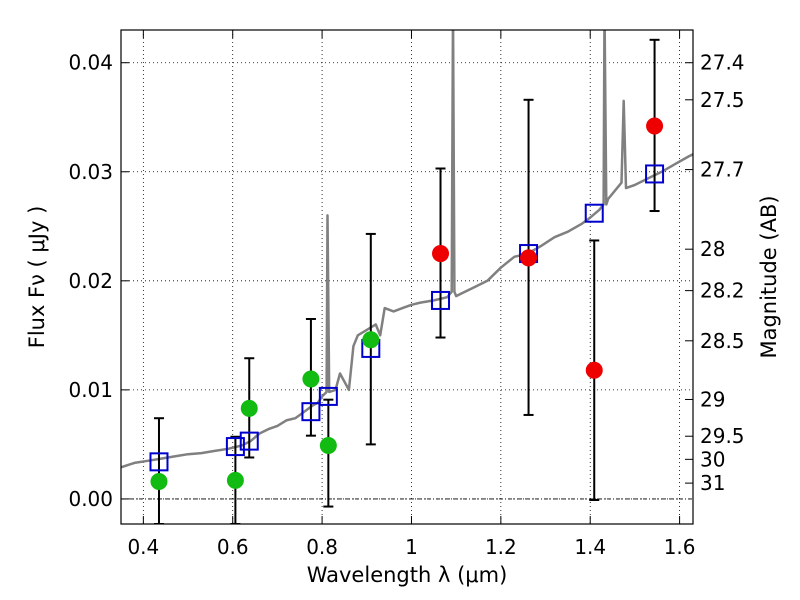 This screenshot has width=800, height=600. What do you see at coordinates (501, 547) in the screenshot?
I see `x-tick-label: 1.2` at bounding box center [501, 547].